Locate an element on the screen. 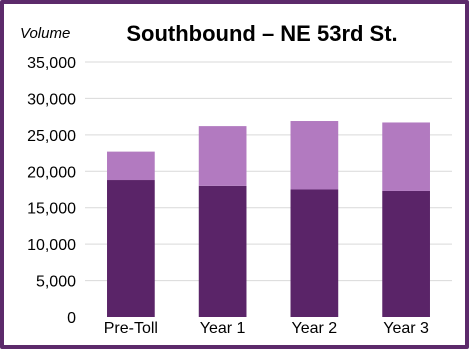  y-tick-label: 30,000 is located at coordinates (51, 99).